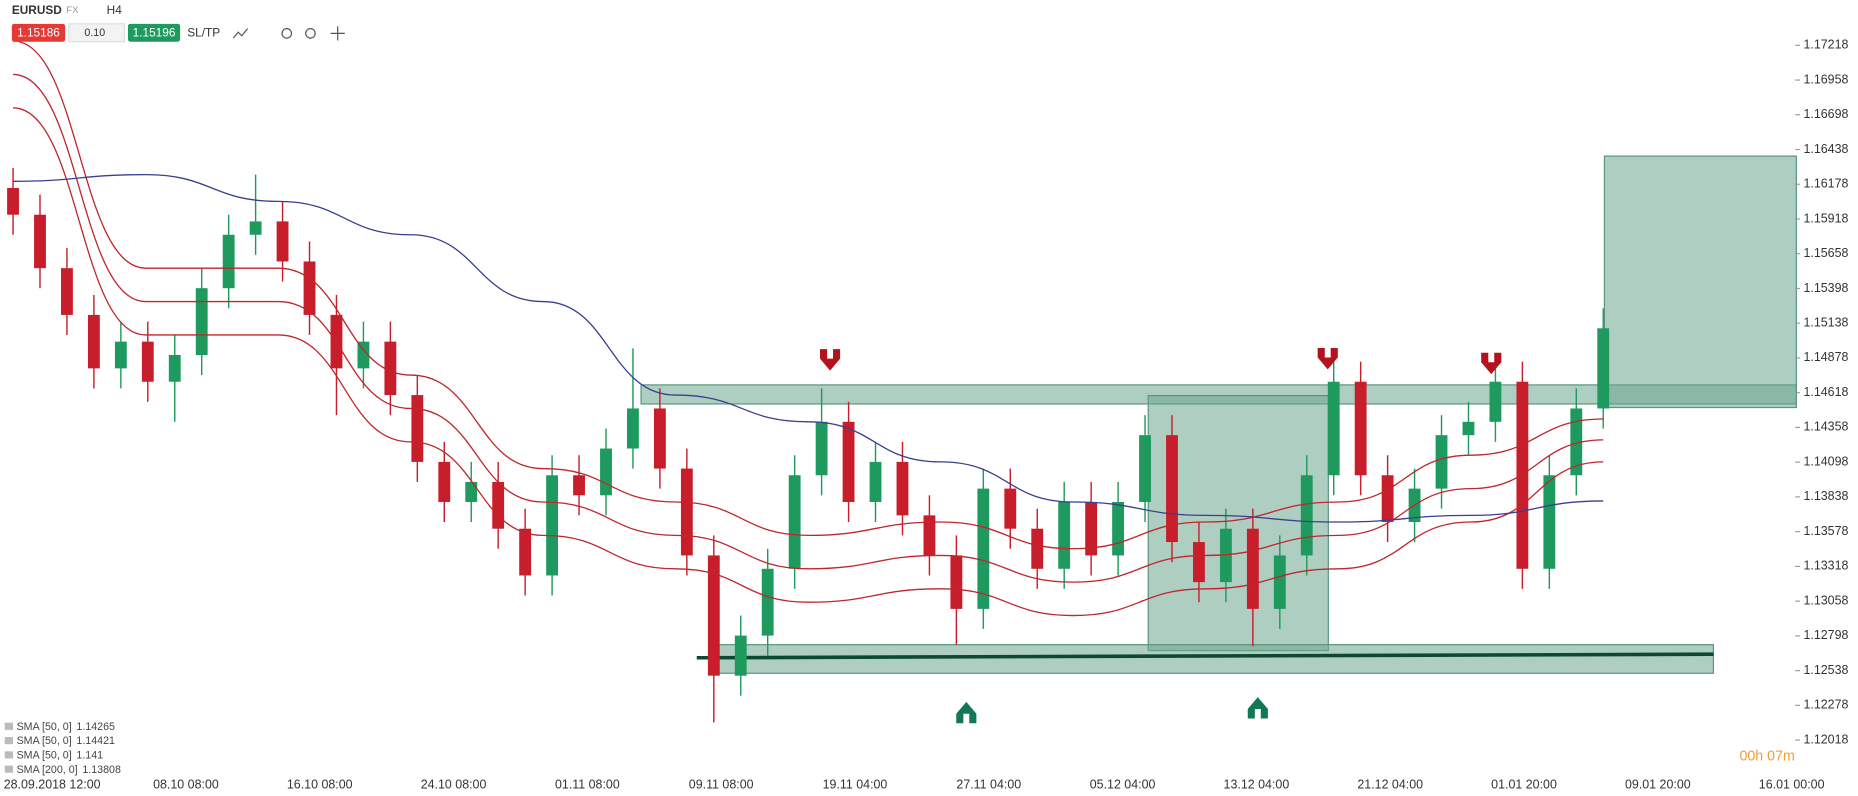 Image resolution: width=1858 pixels, height=796 pixels. I want to click on legend-entry: SMA [200, 0] 1.13808, so click(69, 770).